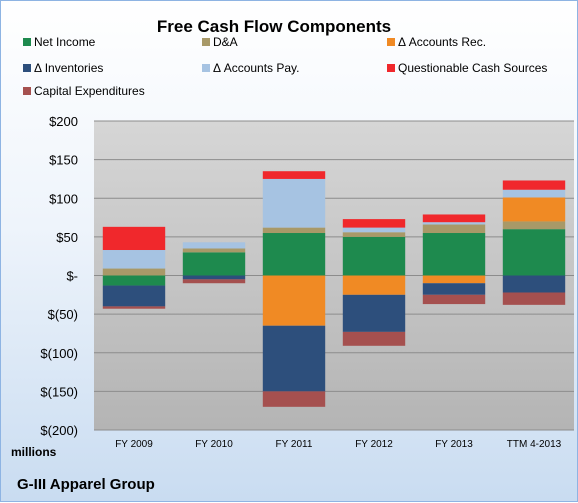  Describe the element at coordinates (374, 444) in the screenshot. I see `x-tick-label: FY 2012` at that location.